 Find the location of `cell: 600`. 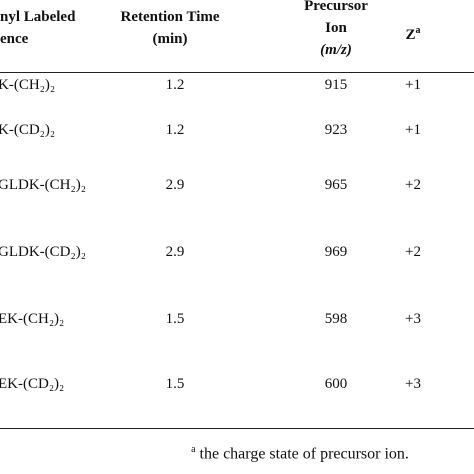

cell: 600 is located at coordinates (336, 384).